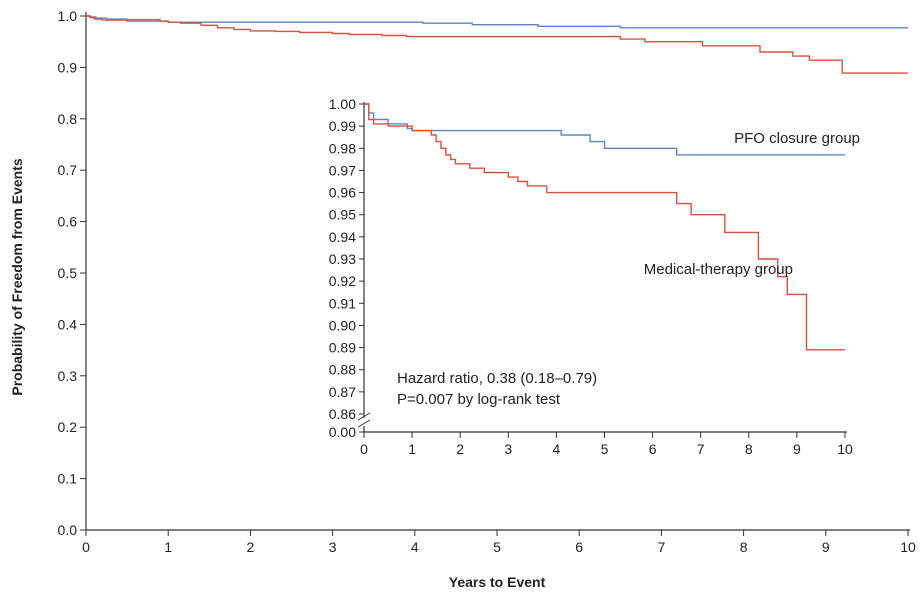  I want to click on inset-y-tick: 0.87, so click(346, 392).